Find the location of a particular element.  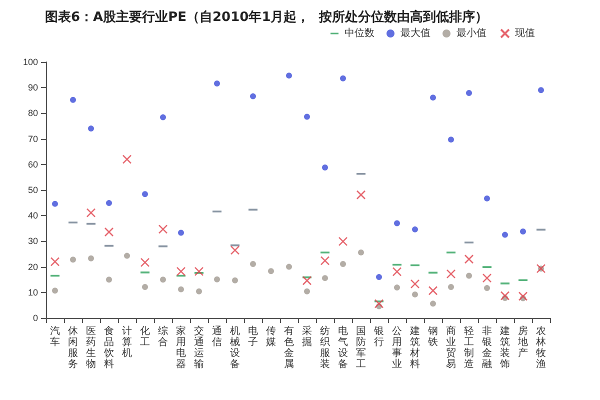

x-tick-label: 休闲服务 is located at coordinates (73, 348).